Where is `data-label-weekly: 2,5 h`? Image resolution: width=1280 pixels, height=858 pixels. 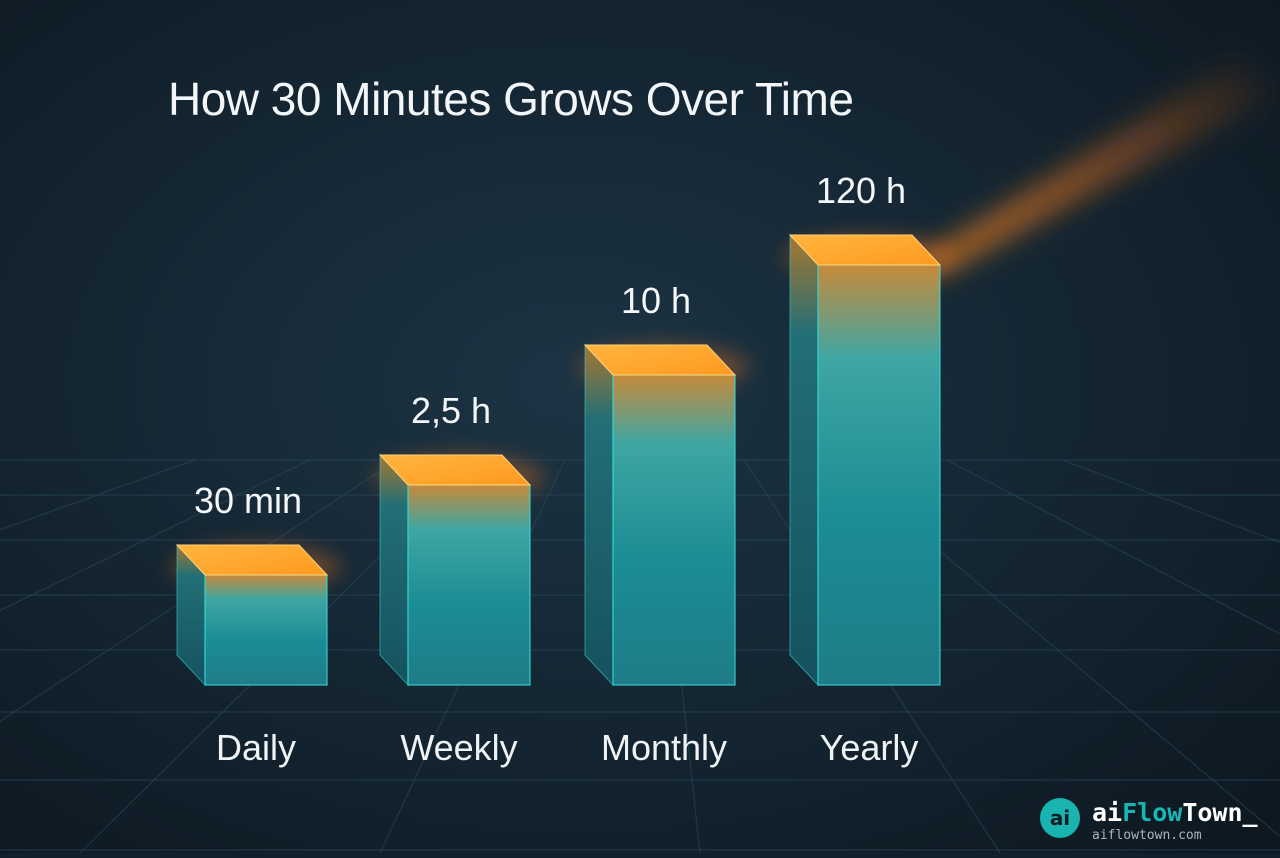
data-label-weekly: 2,5 h is located at coordinates (451, 410).